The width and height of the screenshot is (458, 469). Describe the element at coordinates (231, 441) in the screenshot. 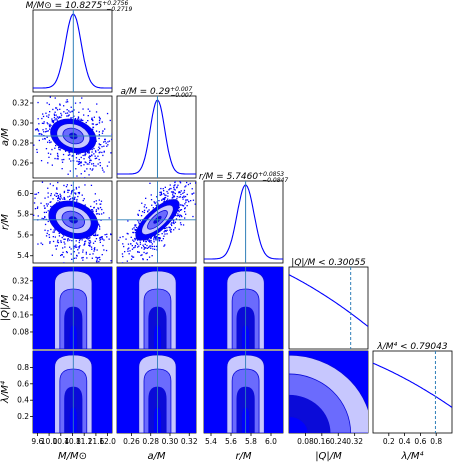

I see `xtick-r: 5.6` at that location.